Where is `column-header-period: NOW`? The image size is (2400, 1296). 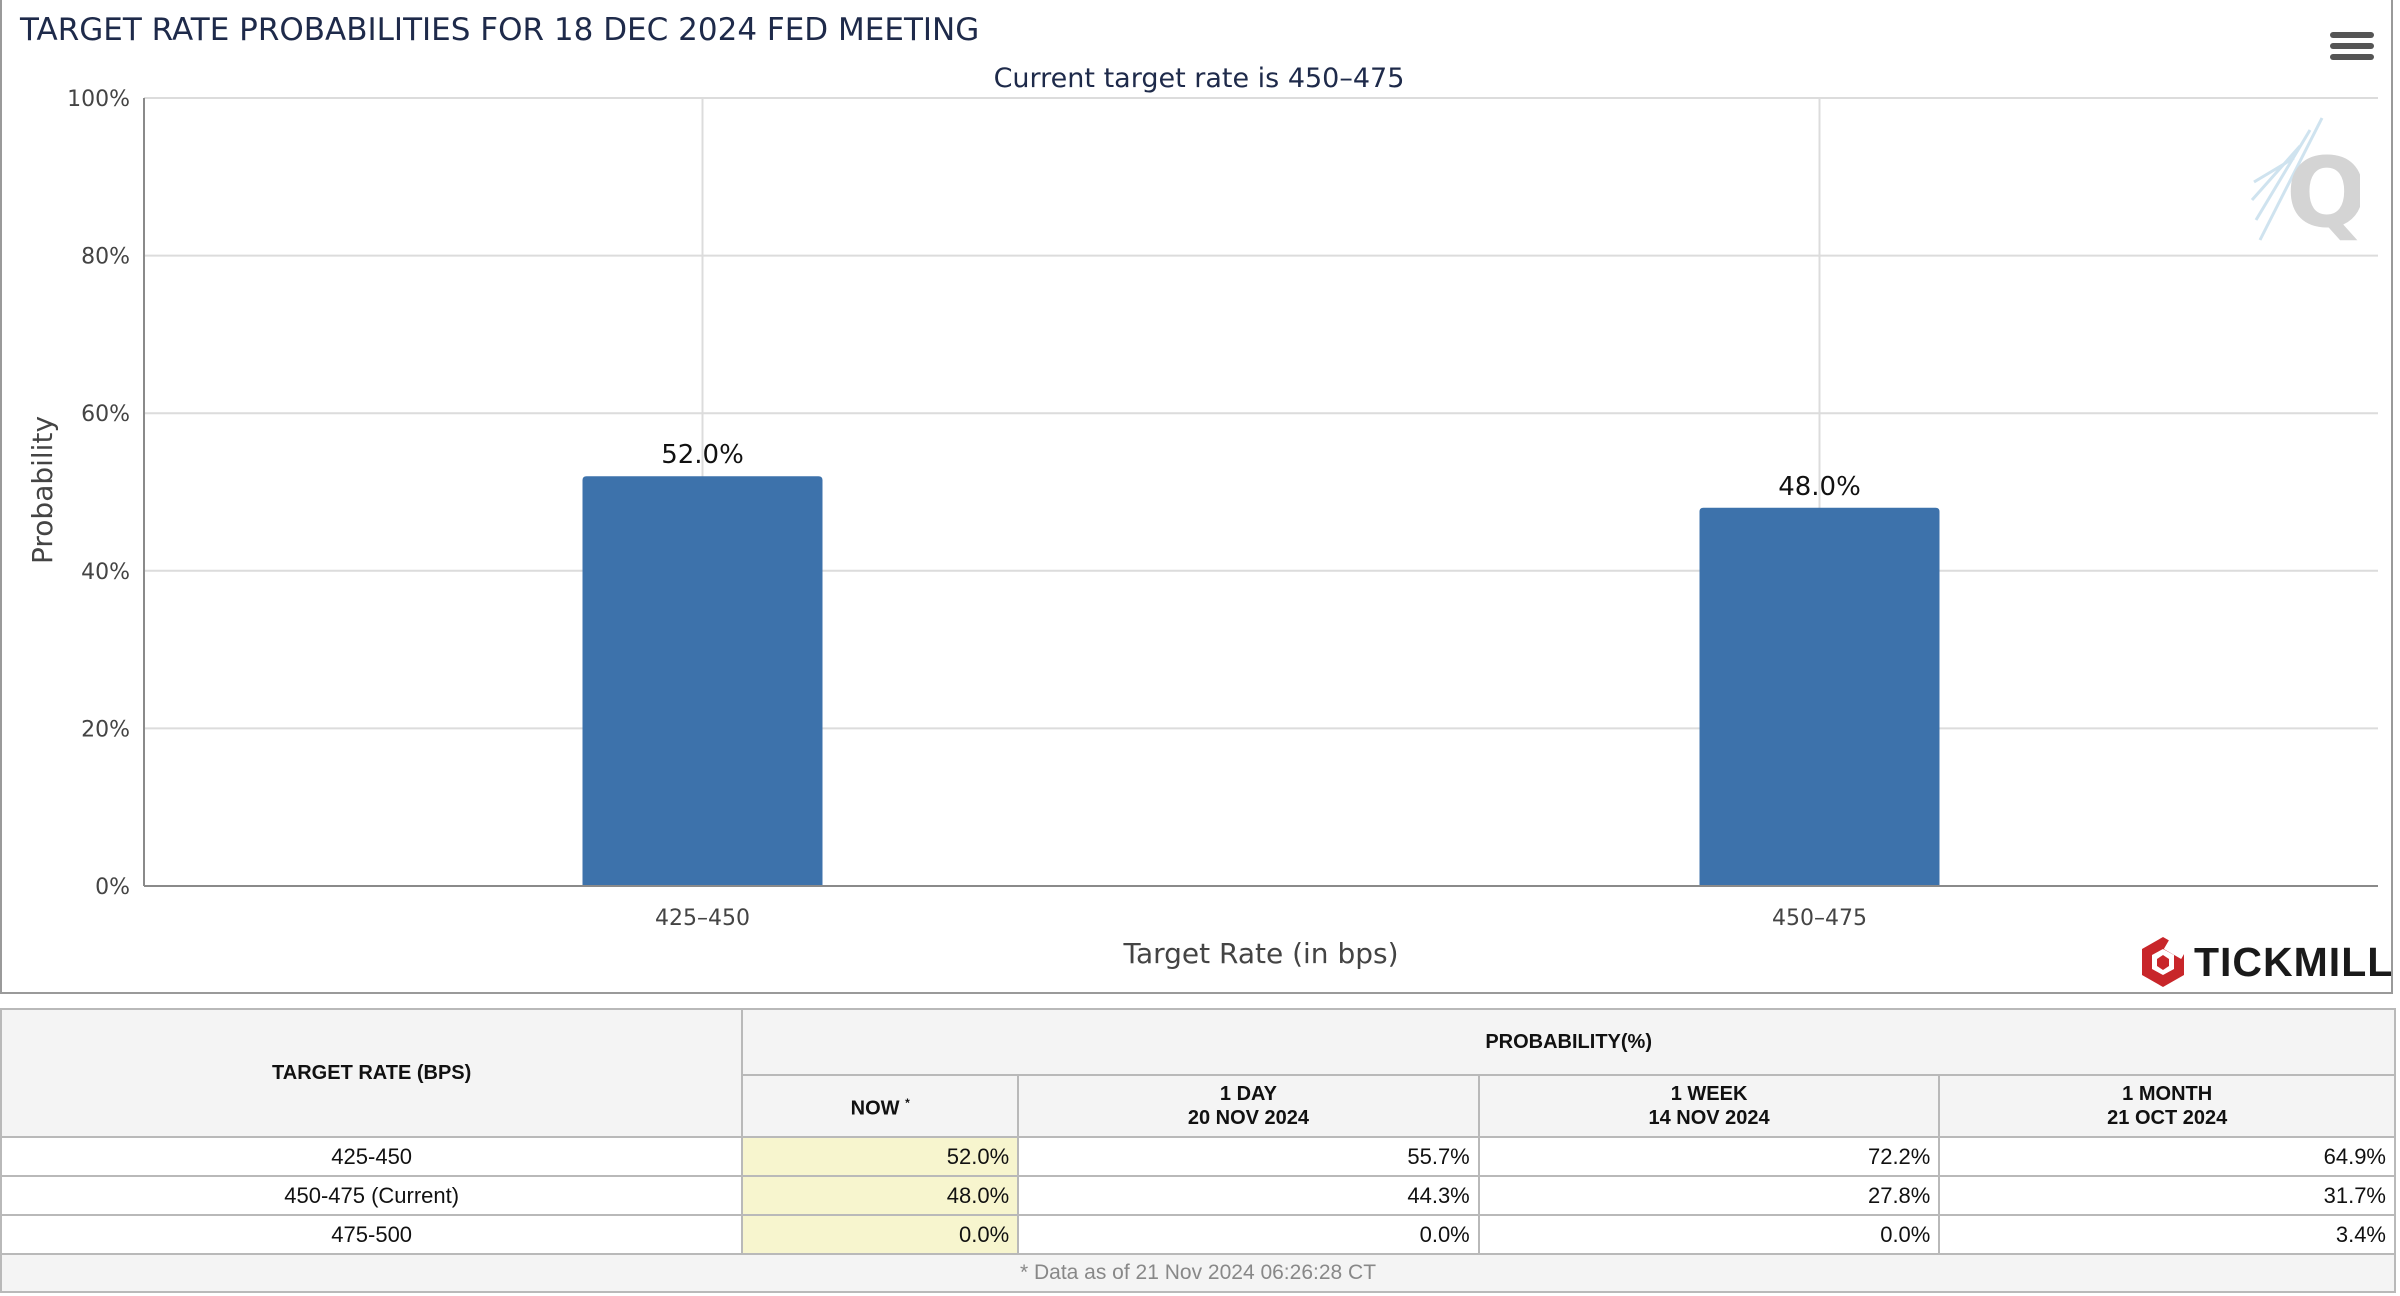 column-header-period: NOW is located at coordinates (875, 1108).